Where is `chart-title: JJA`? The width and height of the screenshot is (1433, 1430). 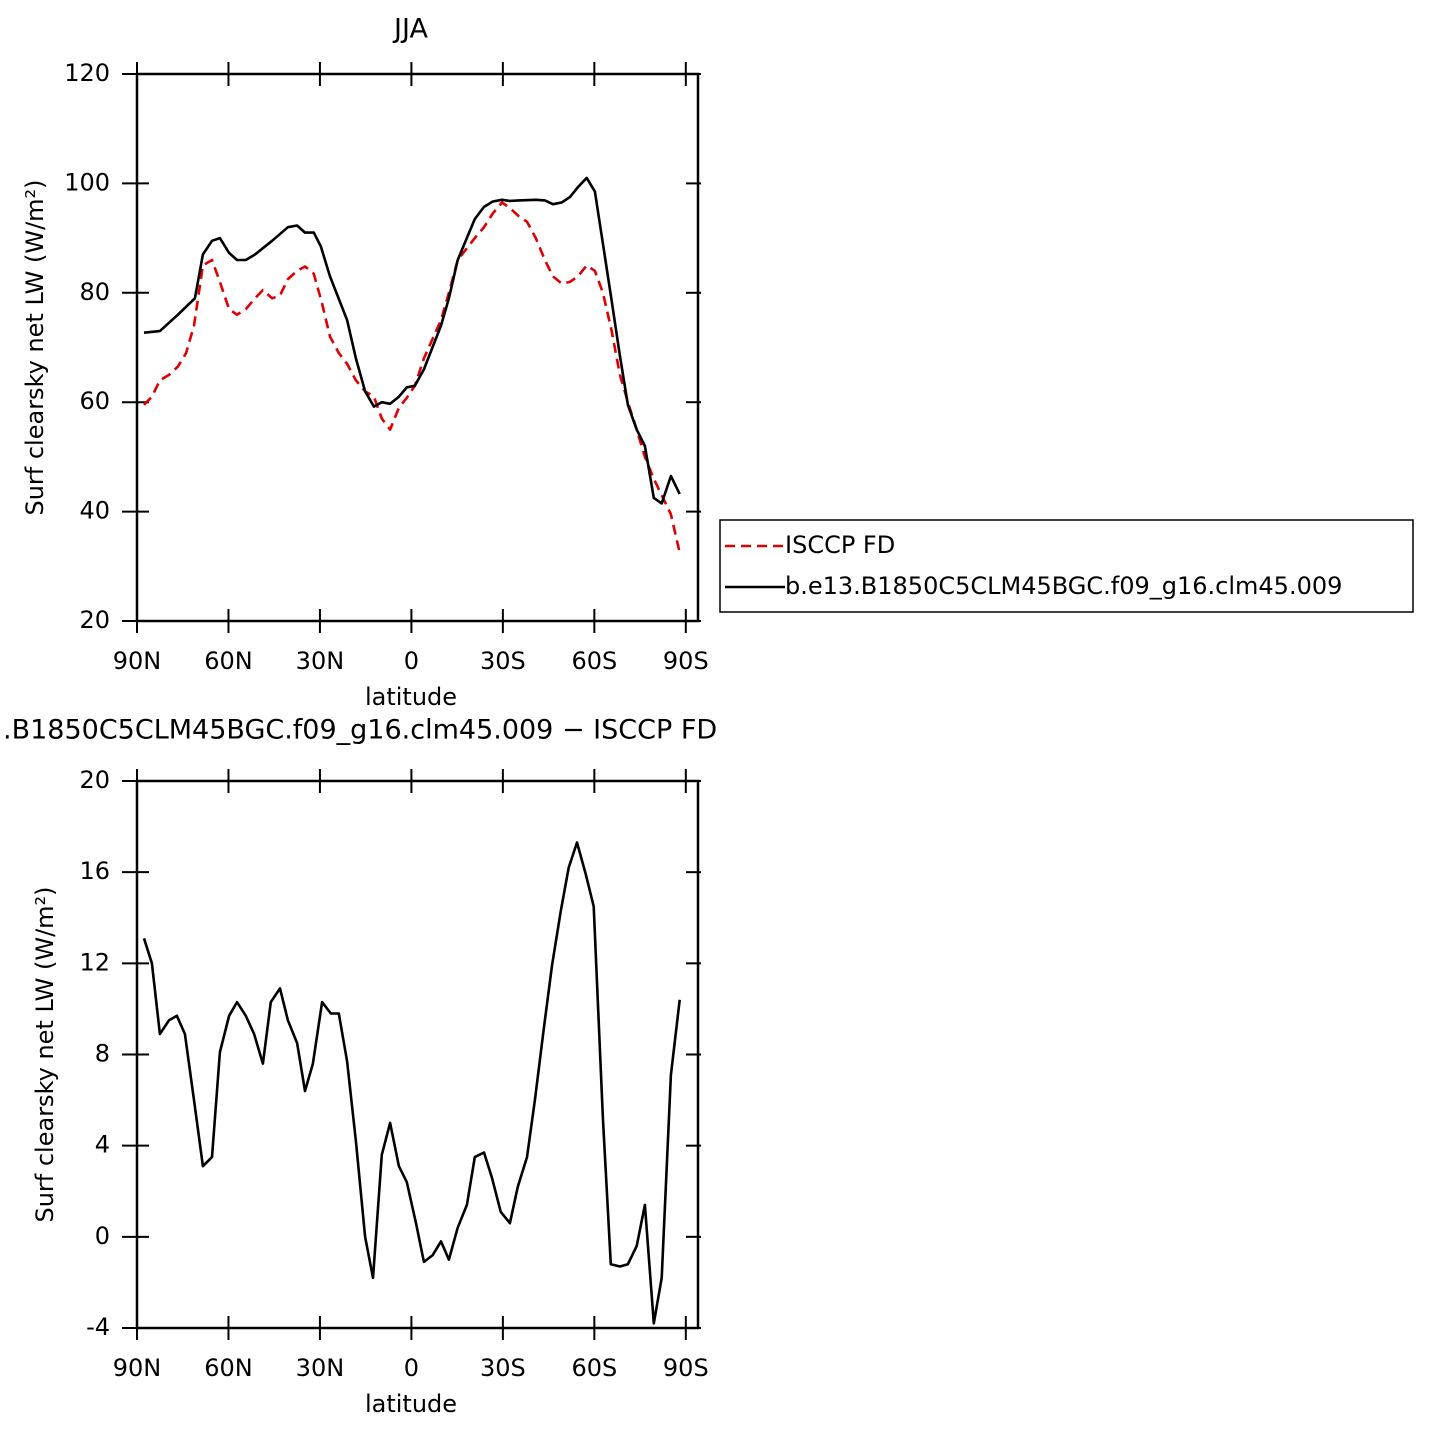
chart-title: JJA is located at coordinates (410, 29).